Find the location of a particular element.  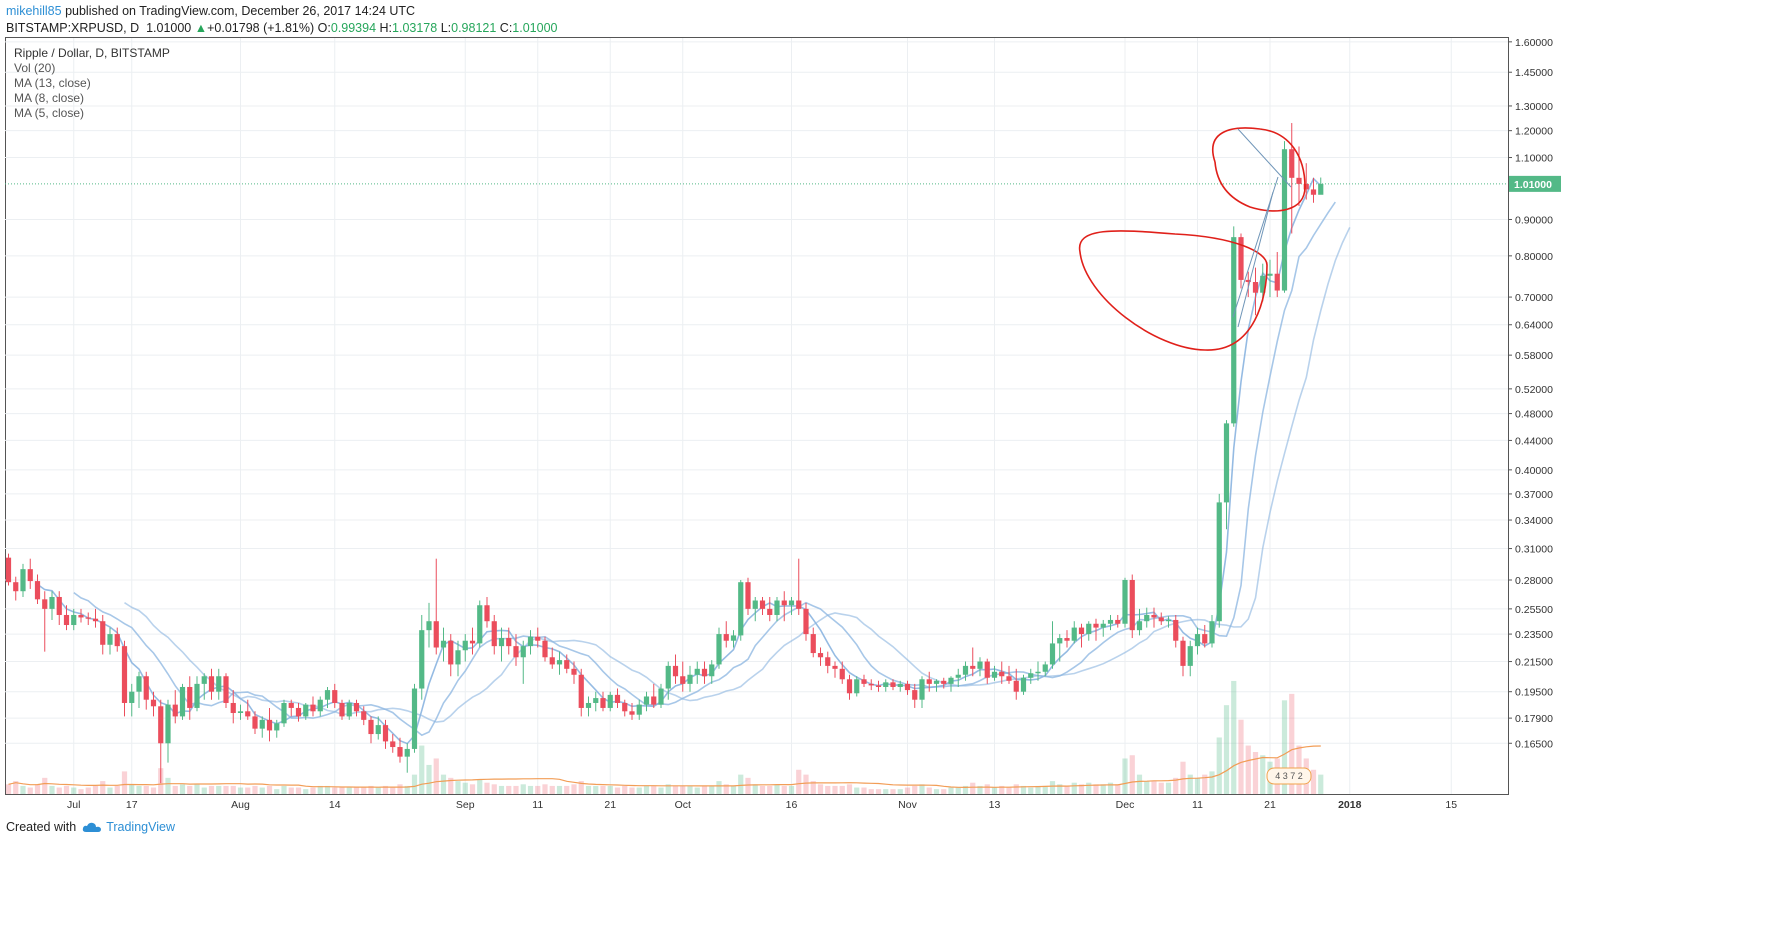

author-link: mikehill85 is located at coordinates (34, 11).